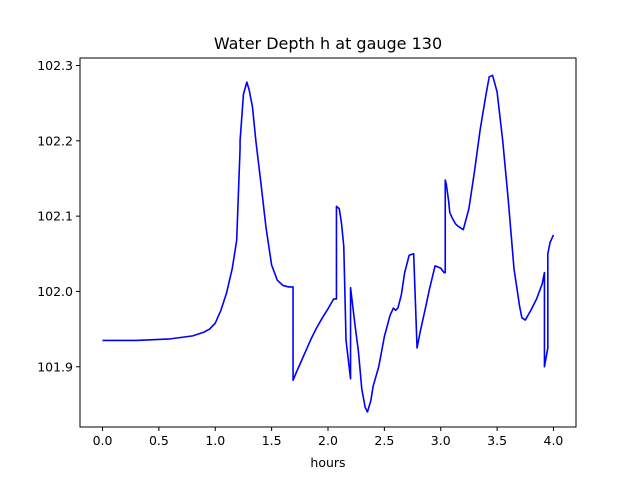 The height and width of the screenshot is (484, 640). What do you see at coordinates (55, 291) in the screenshot?
I see `y-tick-label: 102.0` at bounding box center [55, 291].